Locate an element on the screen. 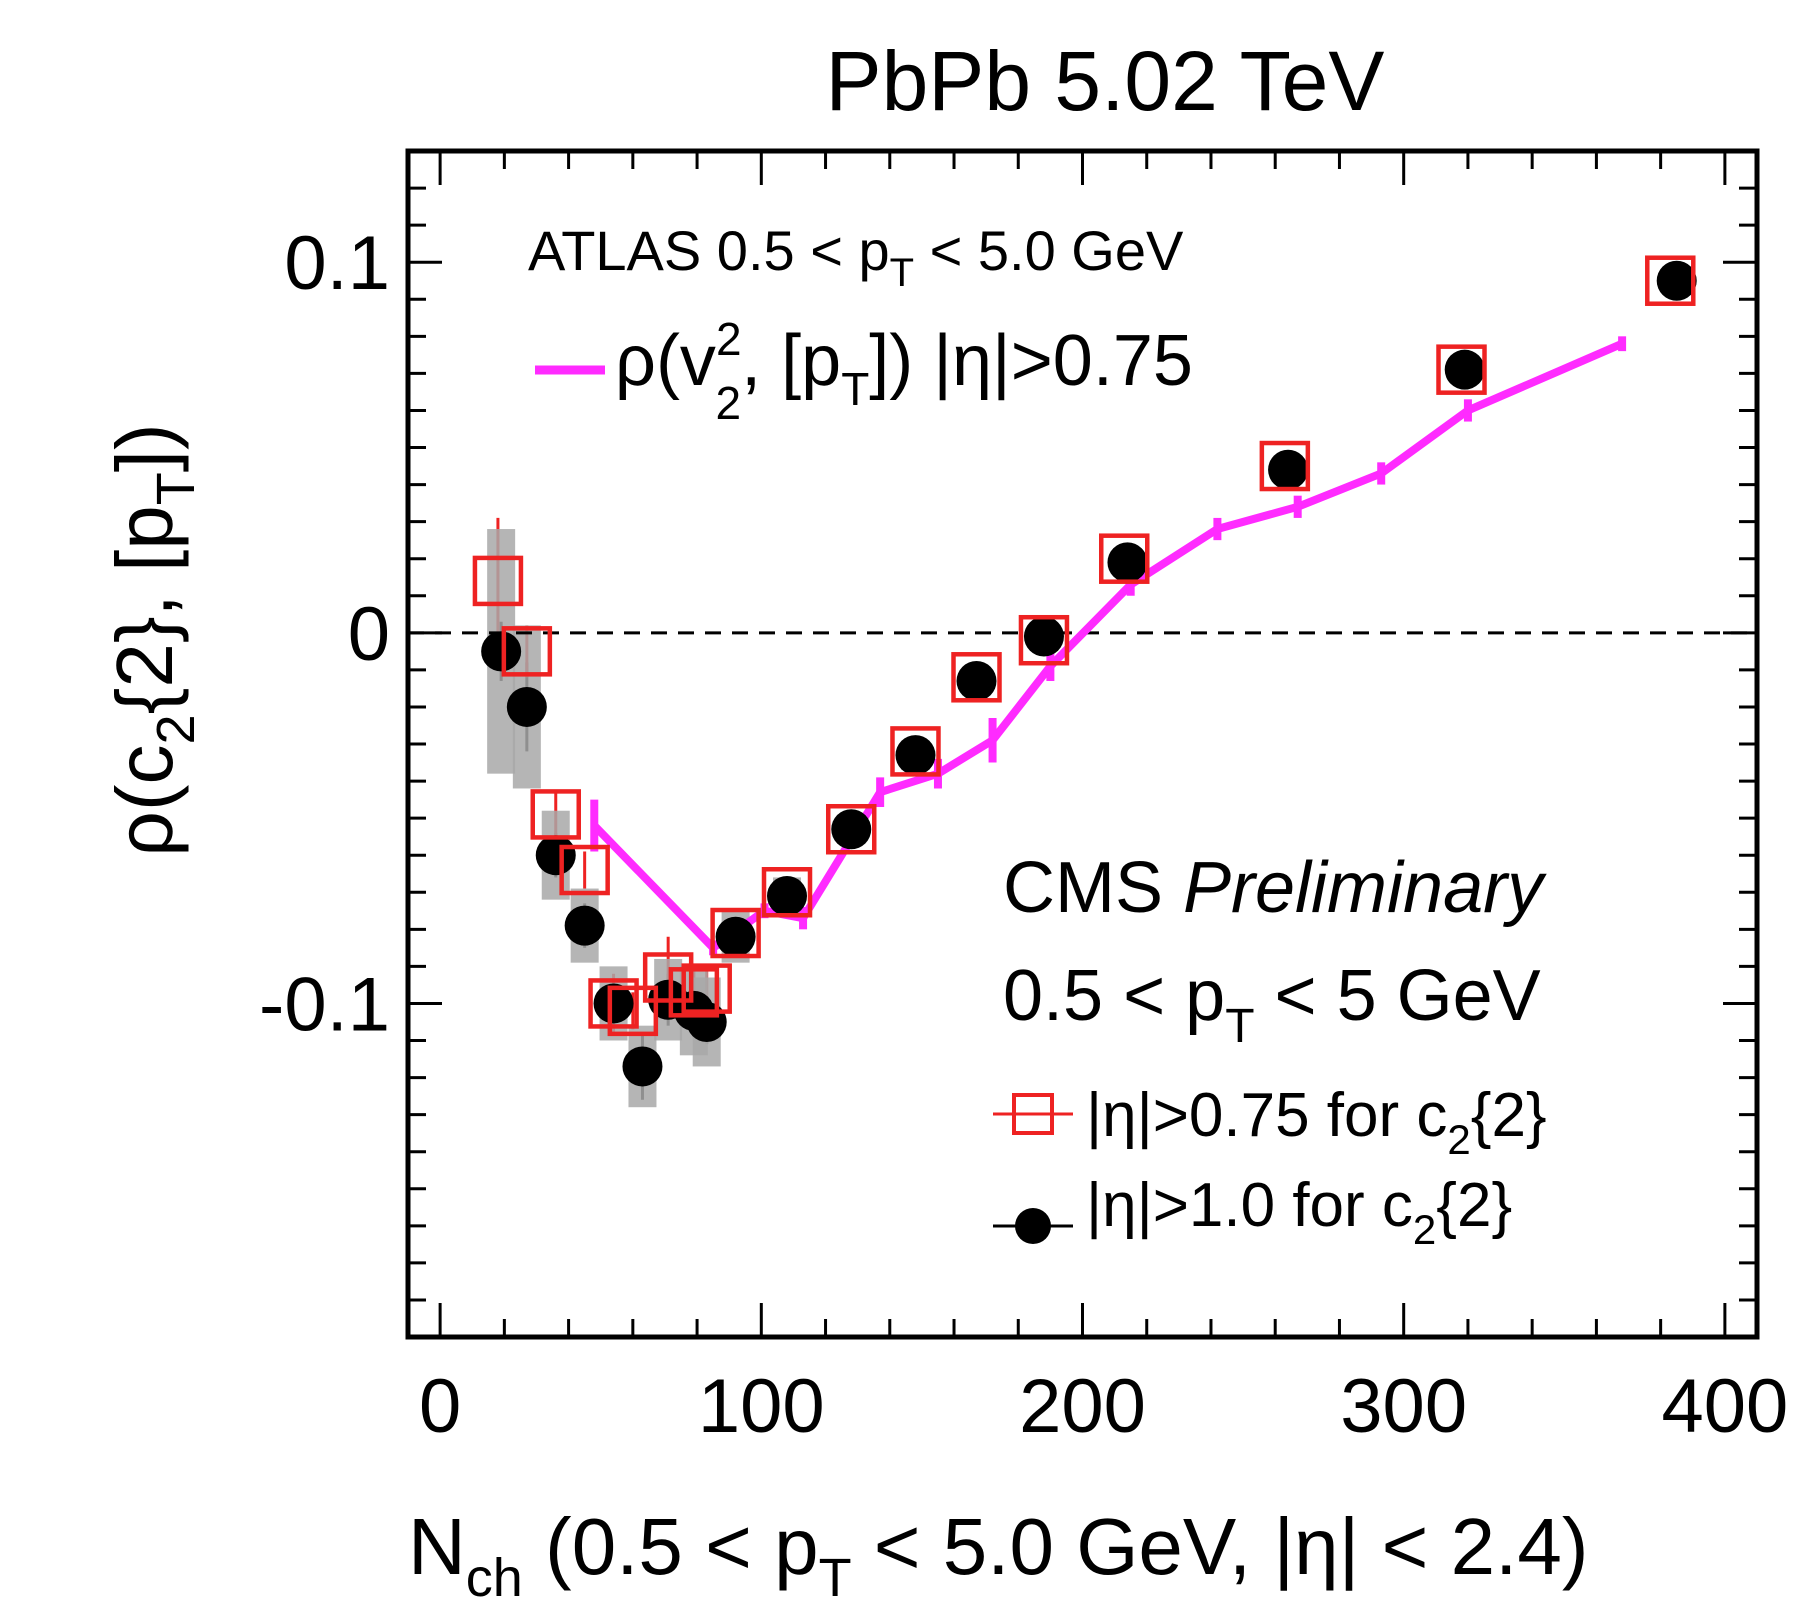 Image resolution: width=1804 pixels, height=1610 pixels. xlabel-sub2: T is located at coordinates (835, 1578).